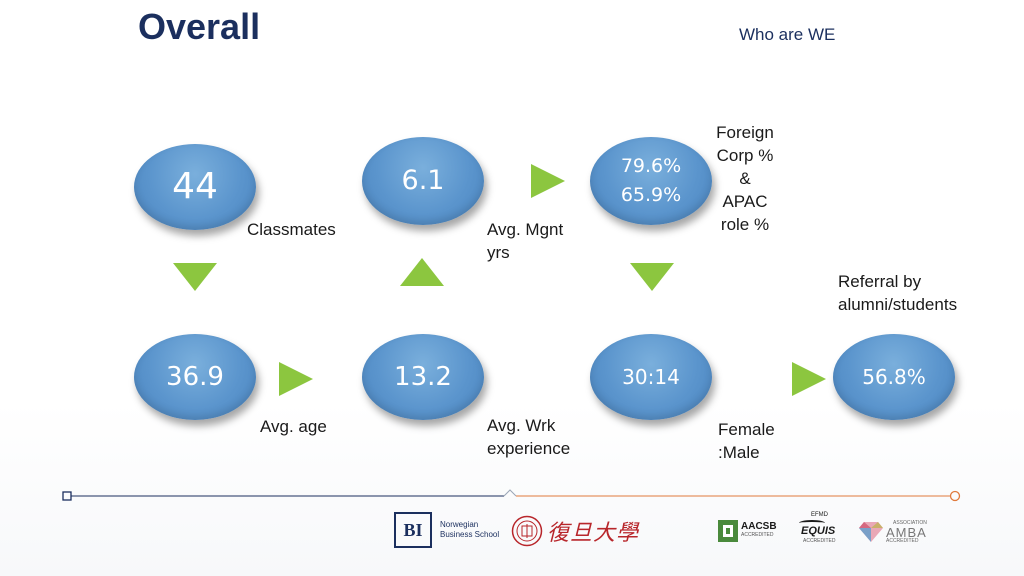 This screenshot has height=576, width=1024. I want to click on age-label: Avg. age, so click(293, 426).